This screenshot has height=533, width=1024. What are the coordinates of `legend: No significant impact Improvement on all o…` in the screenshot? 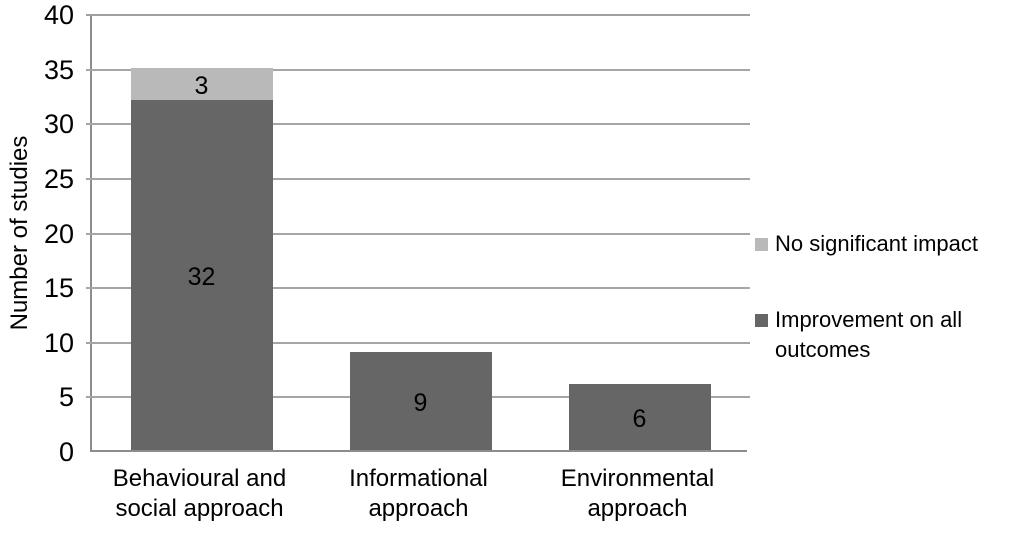 It's located at (866, 297).